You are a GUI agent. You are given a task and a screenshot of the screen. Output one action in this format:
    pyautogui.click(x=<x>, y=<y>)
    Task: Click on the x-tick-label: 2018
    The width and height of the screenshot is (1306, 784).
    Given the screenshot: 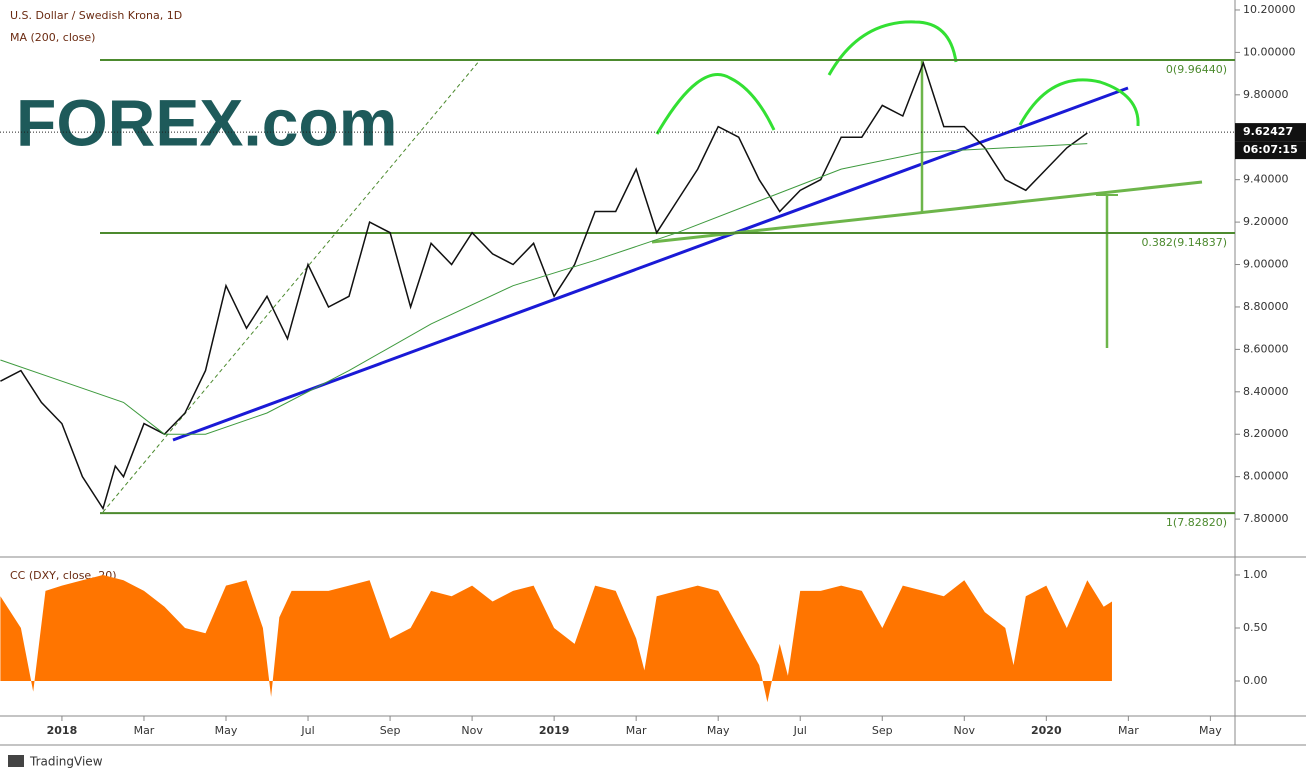 What is the action you would take?
    pyautogui.click(x=62, y=730)
    